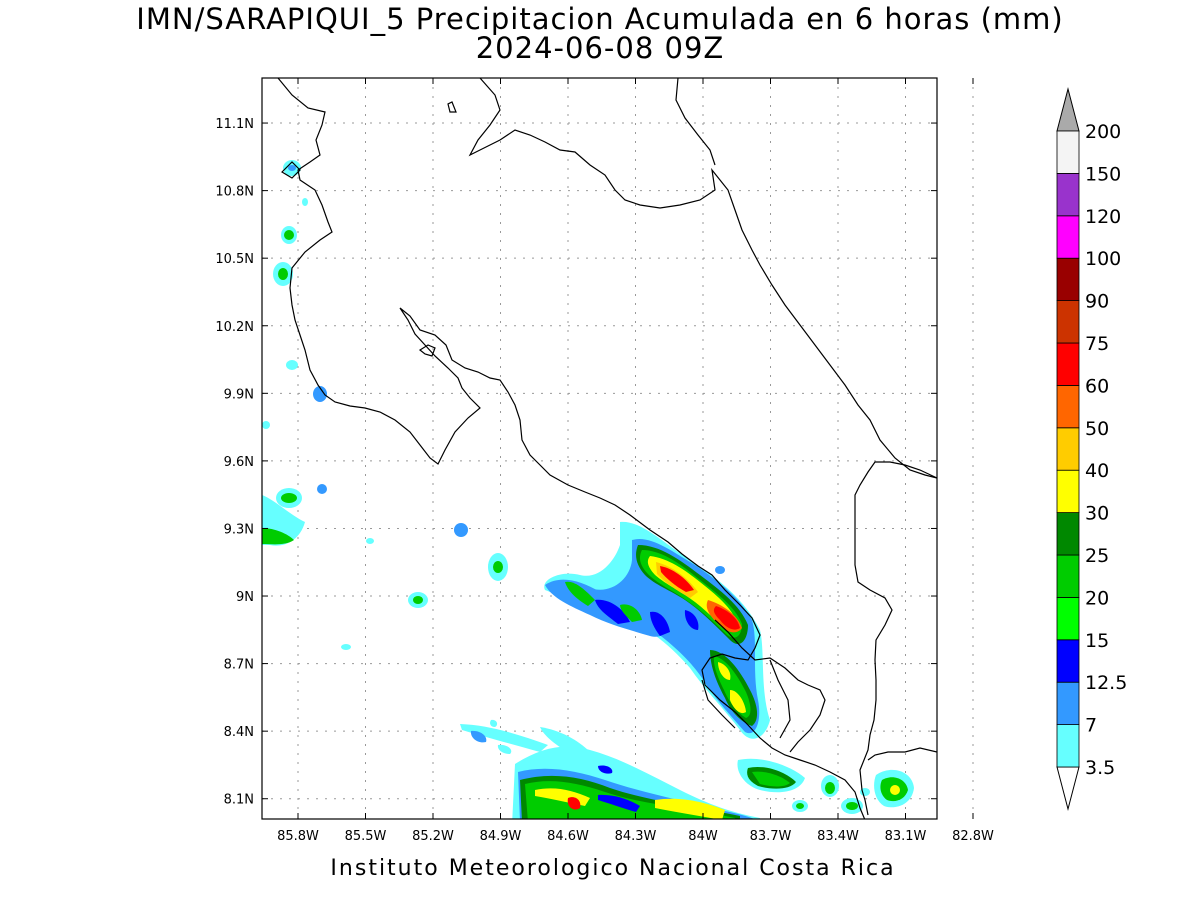 This screenshot has width=1200, height=900. Describe the element at coordinates (1097, 598) in the screenshot. I see `colorbar-level-label: 20` at that location.